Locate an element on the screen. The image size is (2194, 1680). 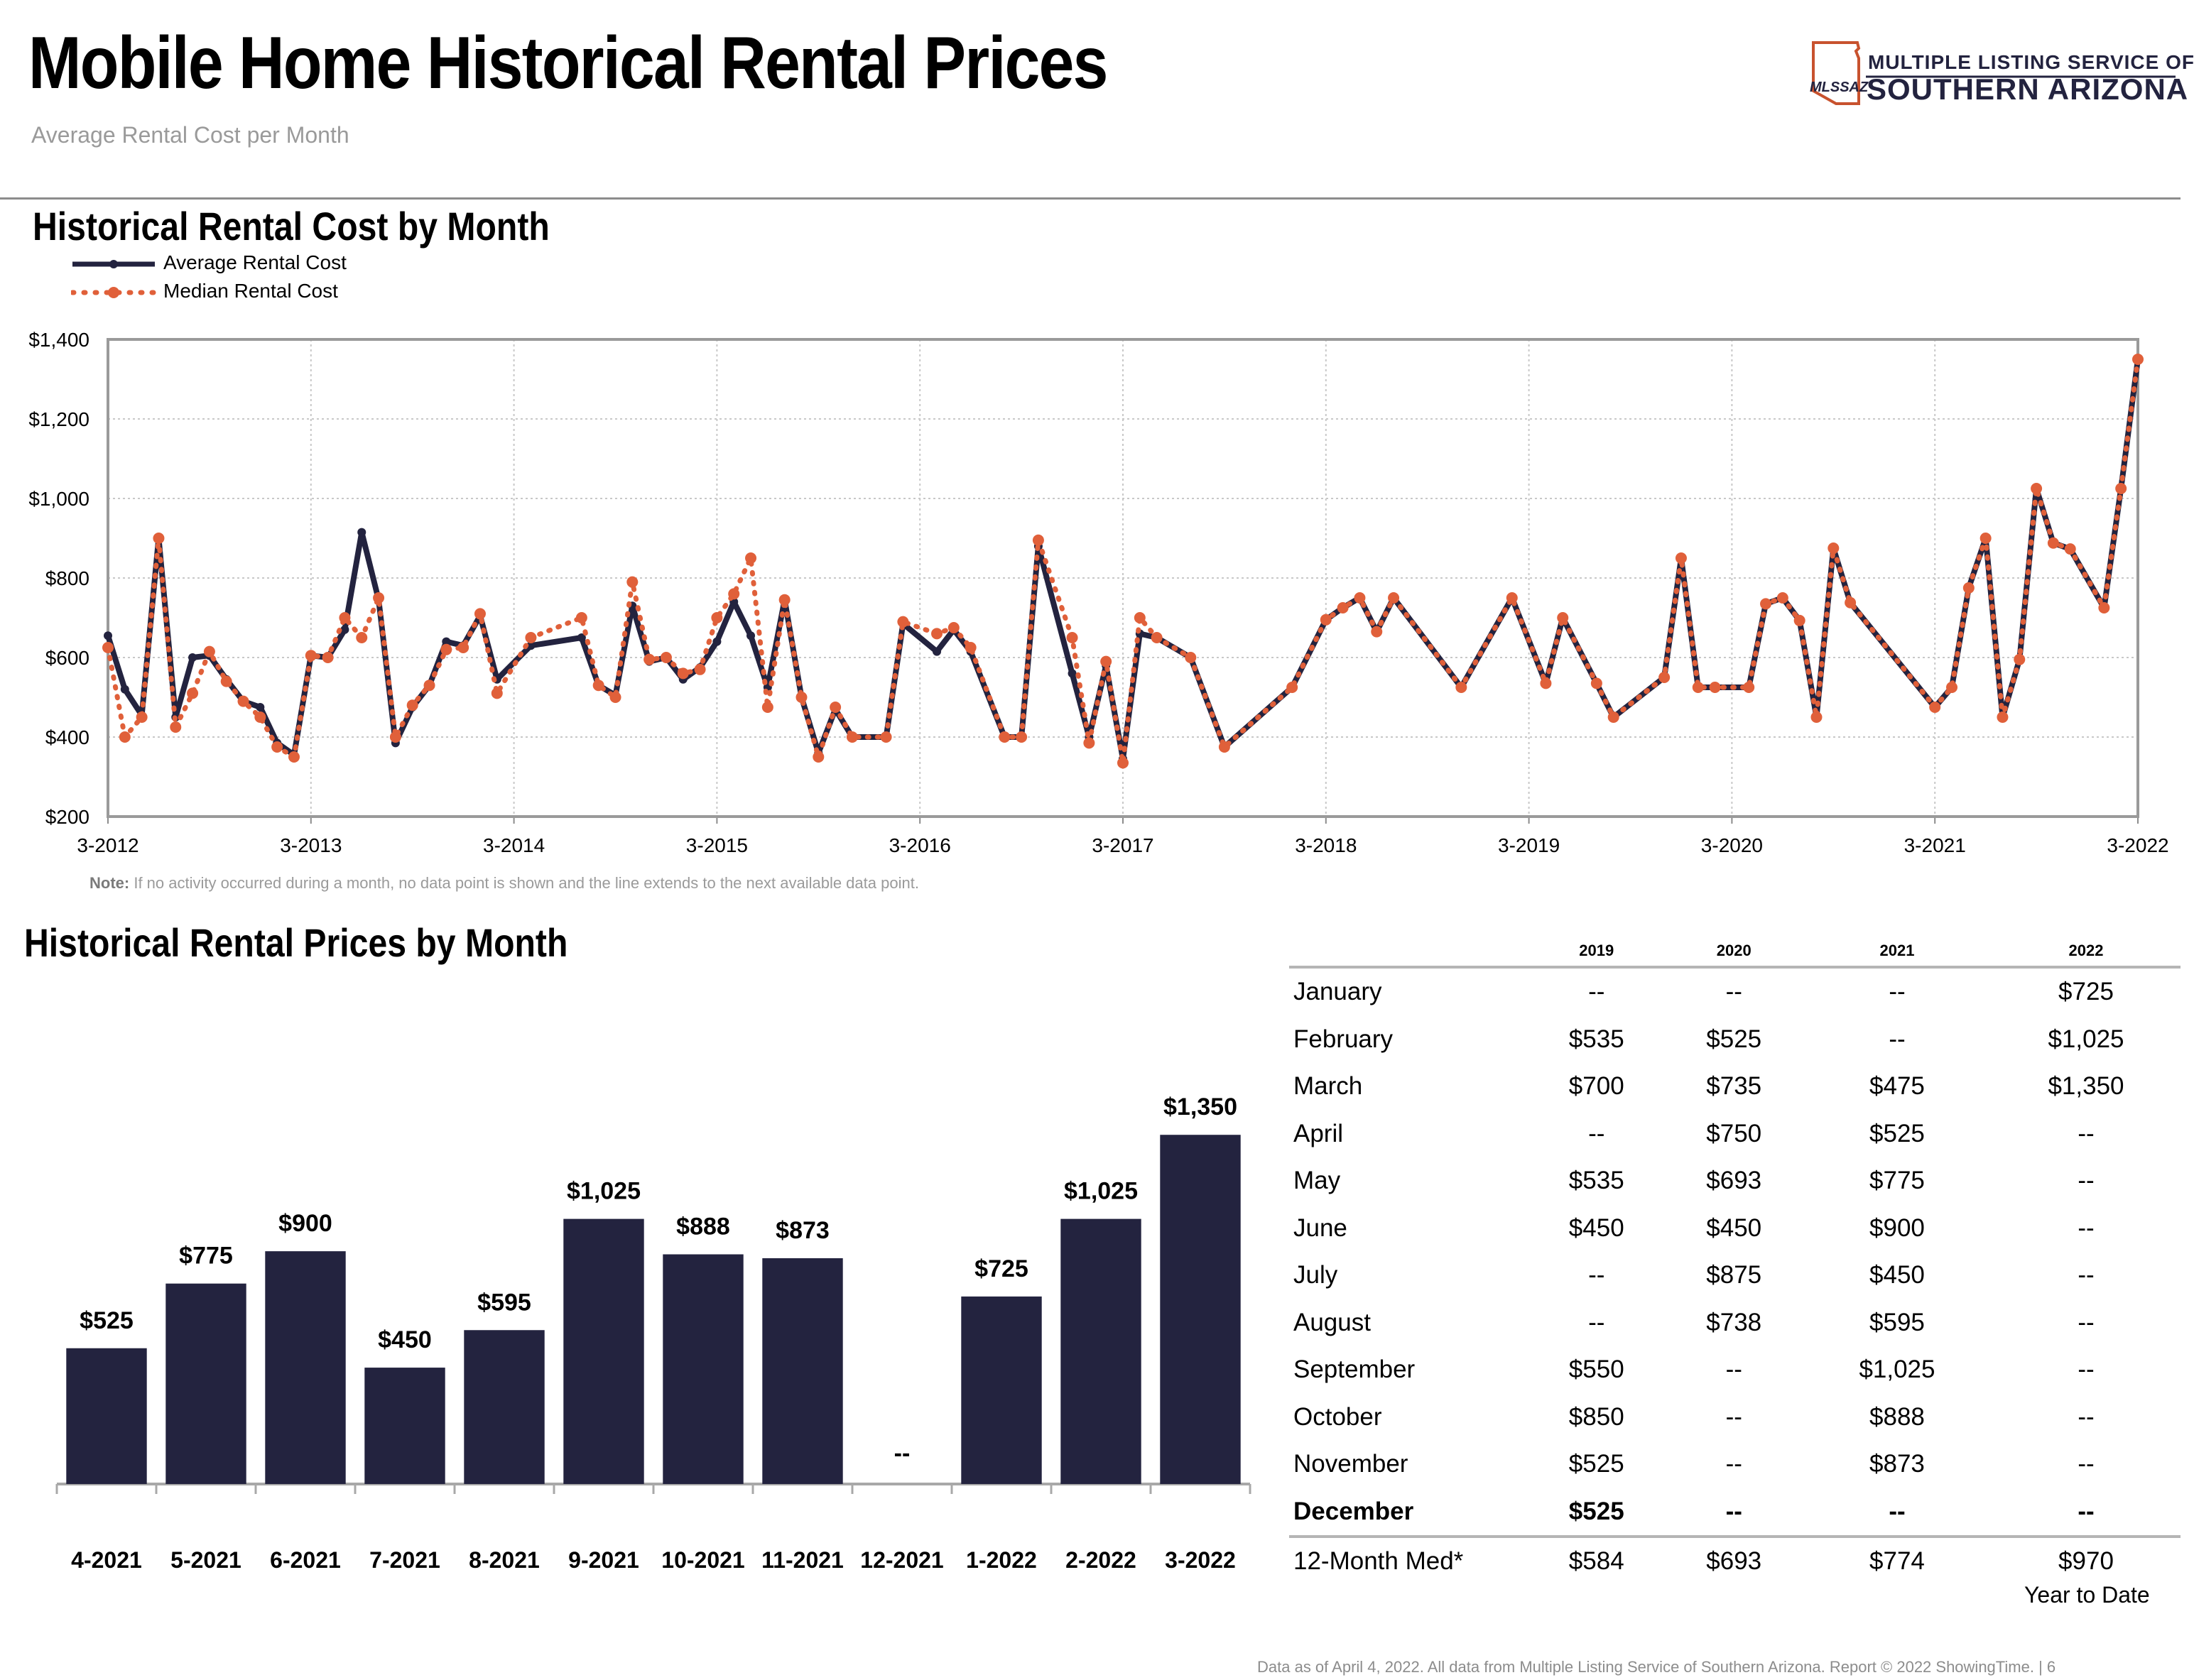
table-row: October $850 -- $888 -- is located at coordinates (1735, 1417).